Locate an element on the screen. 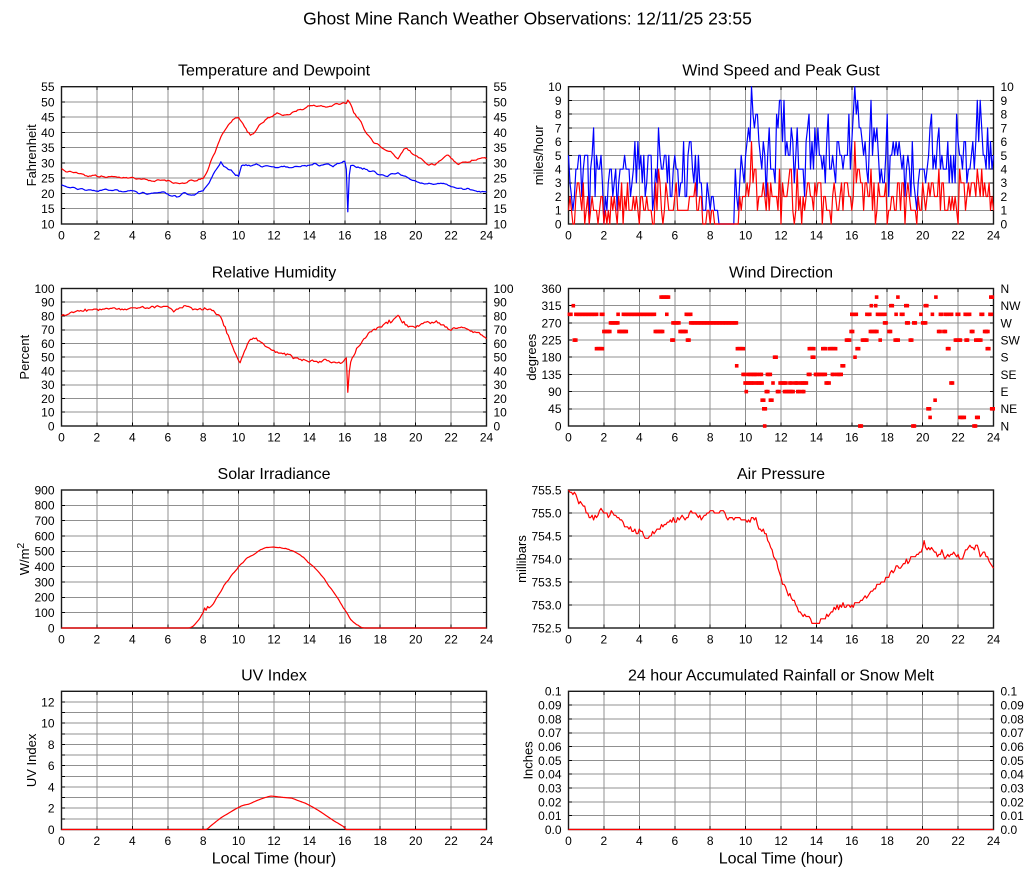 The image size is (1027, 878). svg-text: 600 is located at coordinates (44, 536).